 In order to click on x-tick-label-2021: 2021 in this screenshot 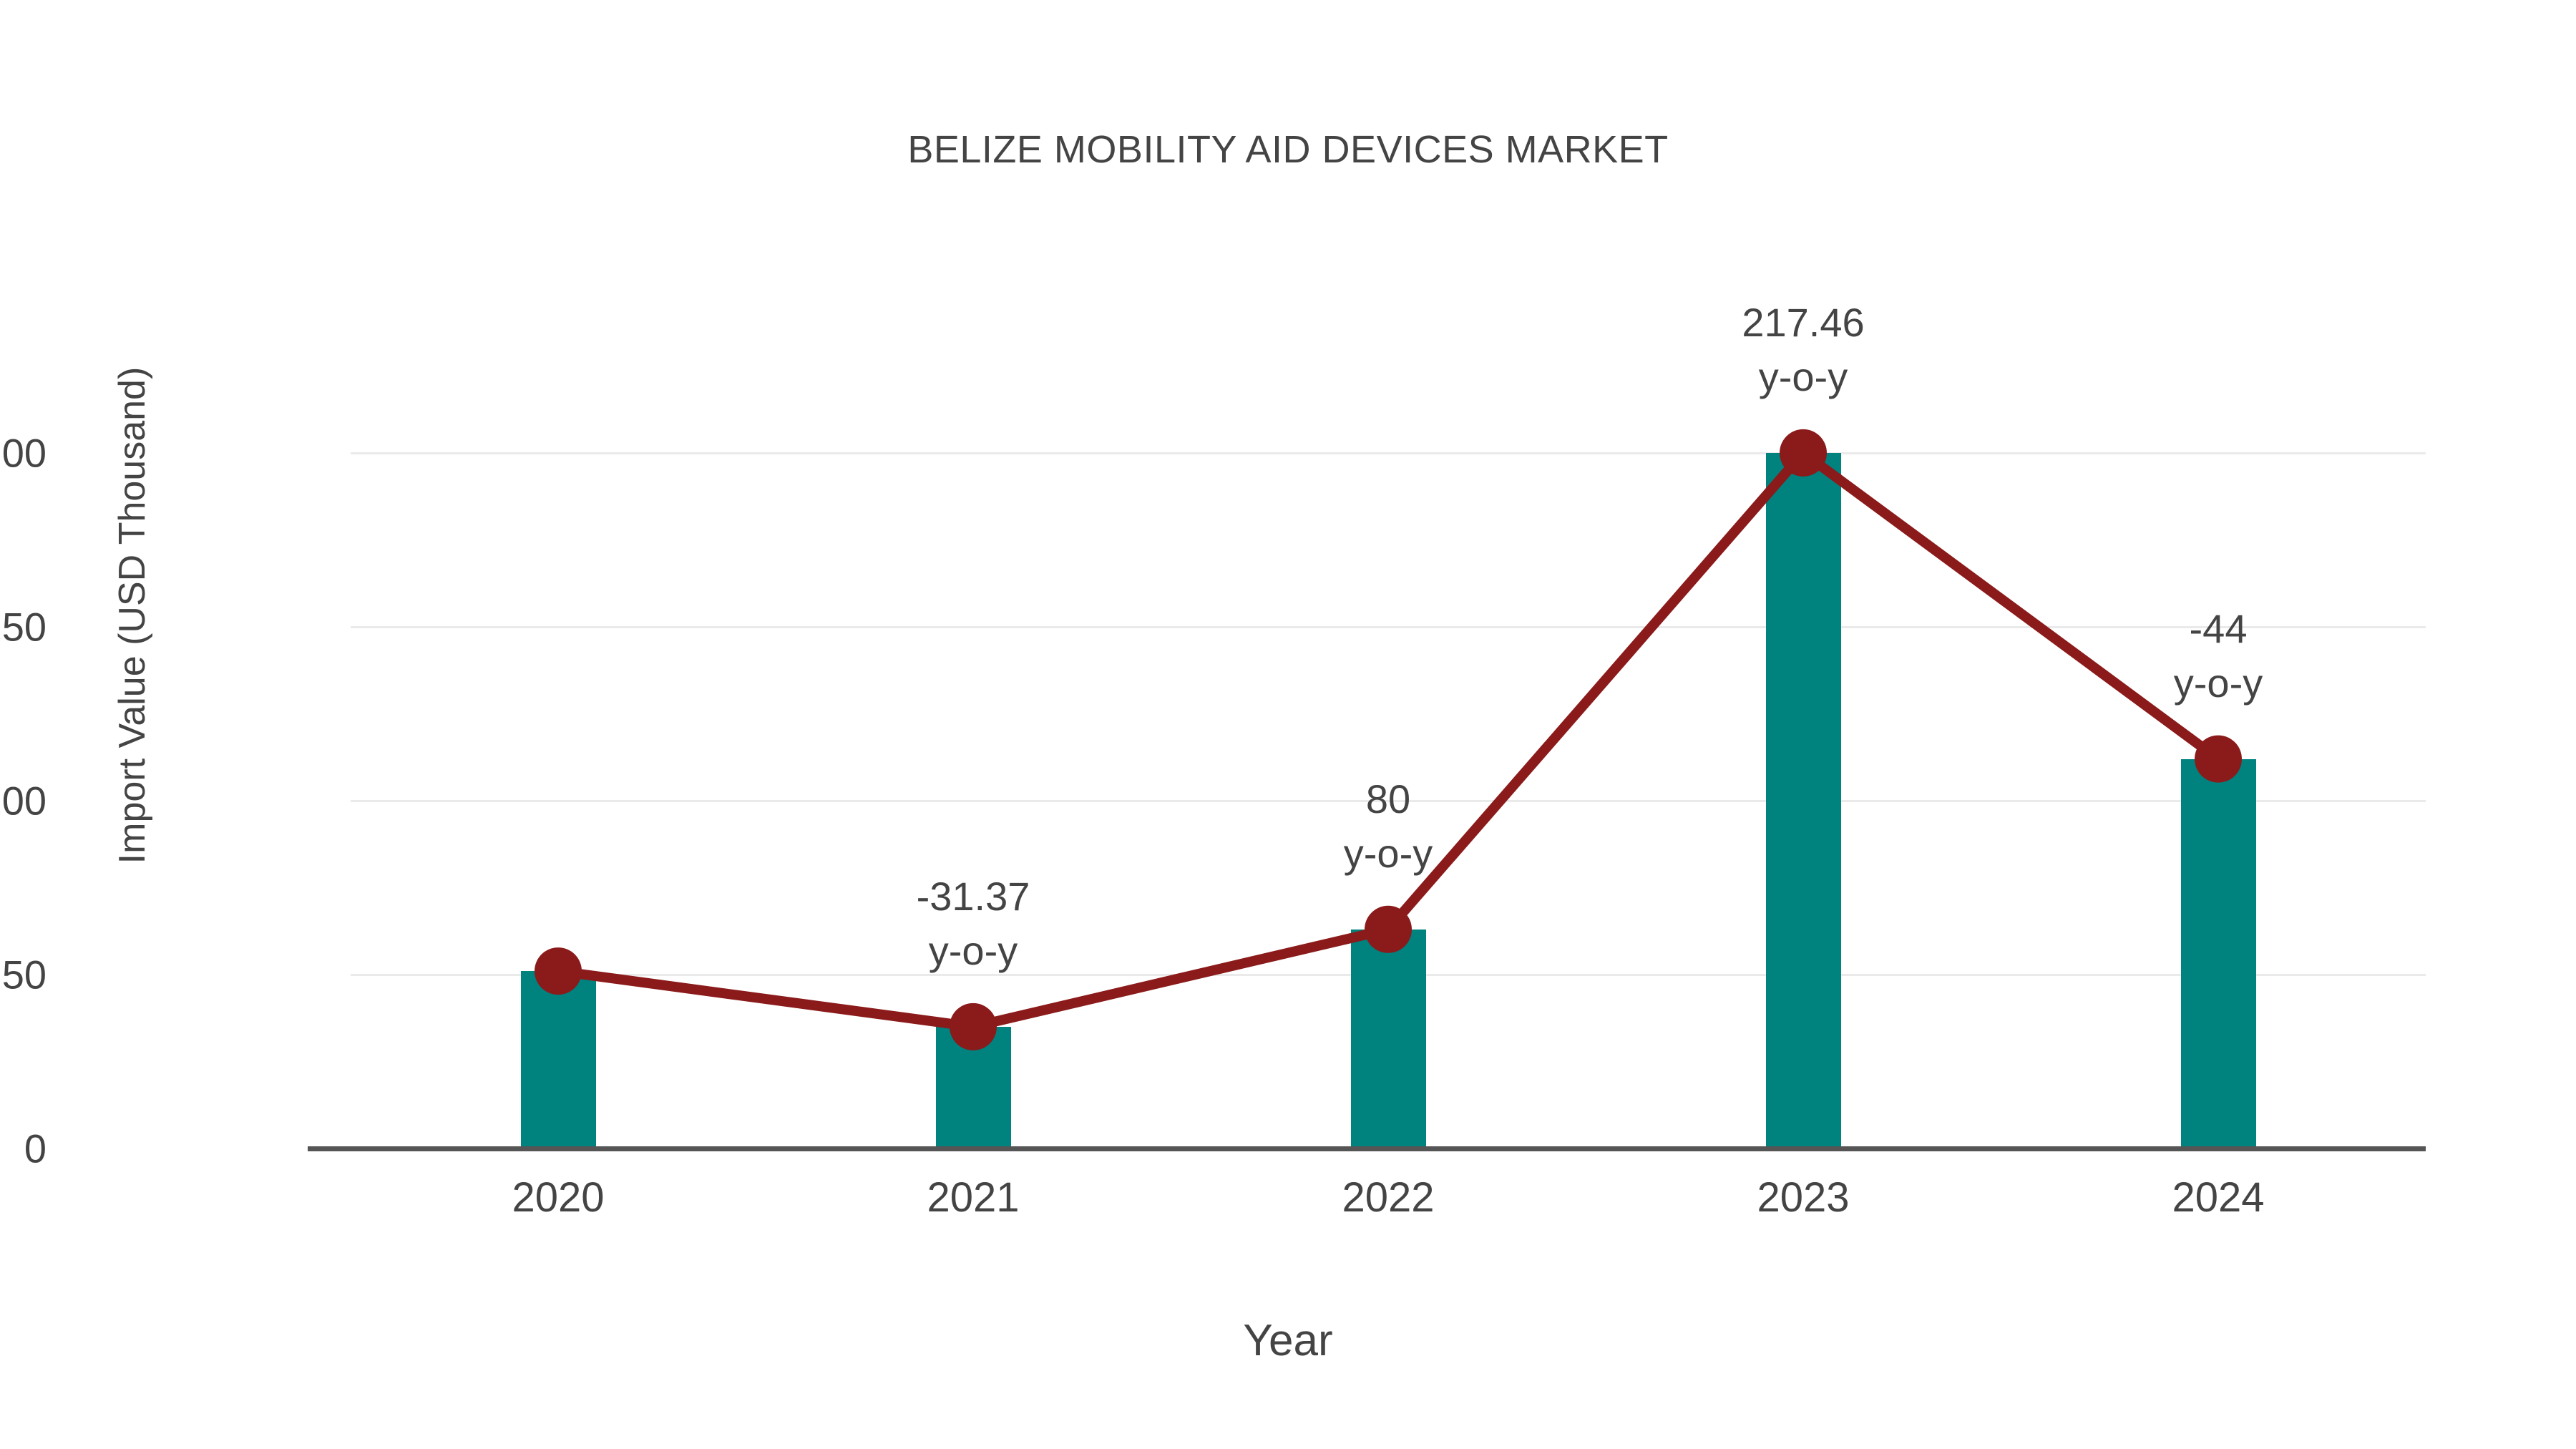, I will do `click(973, 1197)`.